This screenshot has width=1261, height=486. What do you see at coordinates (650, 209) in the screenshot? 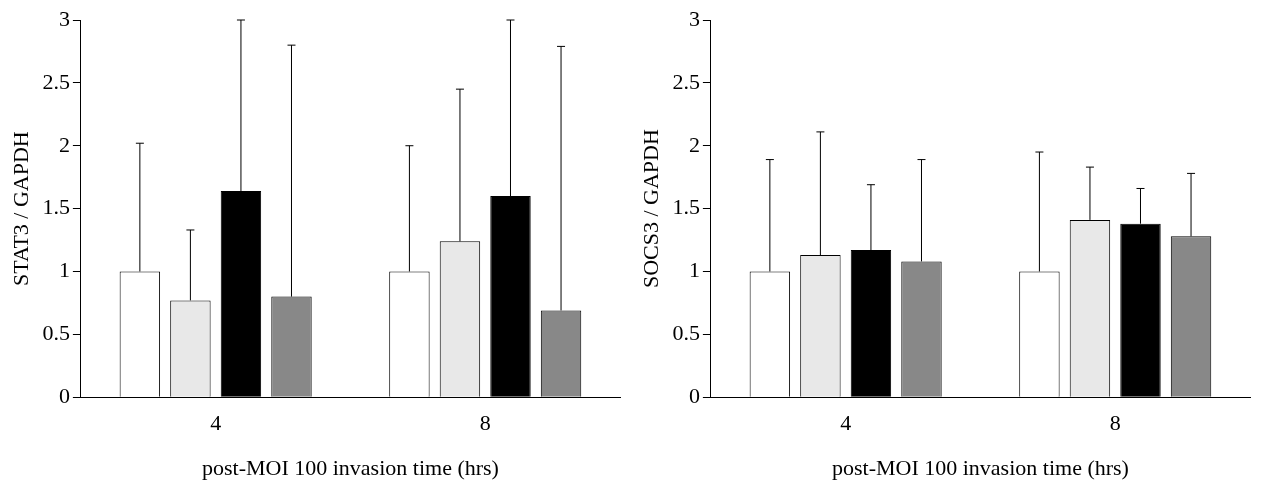
I see `y-axis-title: SOCS3 / GAPDH` at bounding box center [650, 209].